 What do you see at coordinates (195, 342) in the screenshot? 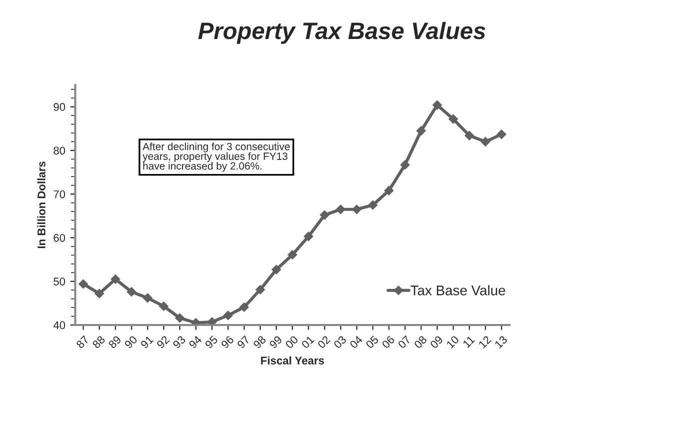
I see `x-tick-label: 94` at bounding box center [195, 342].